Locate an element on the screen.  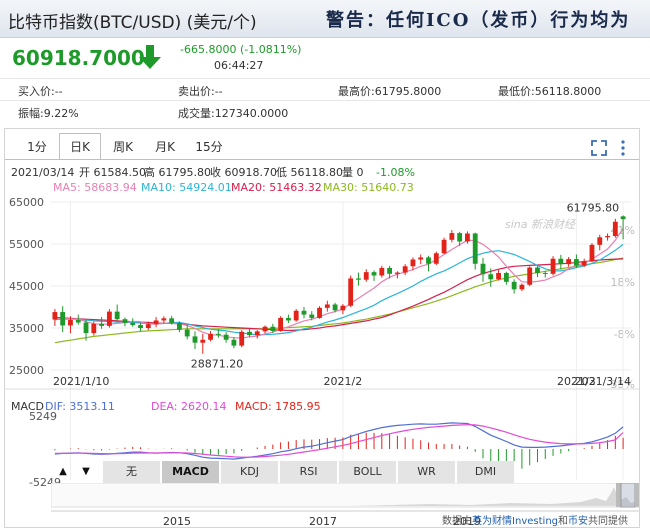
scroll-down-button: ▼ is located at coordinates (86, 471).